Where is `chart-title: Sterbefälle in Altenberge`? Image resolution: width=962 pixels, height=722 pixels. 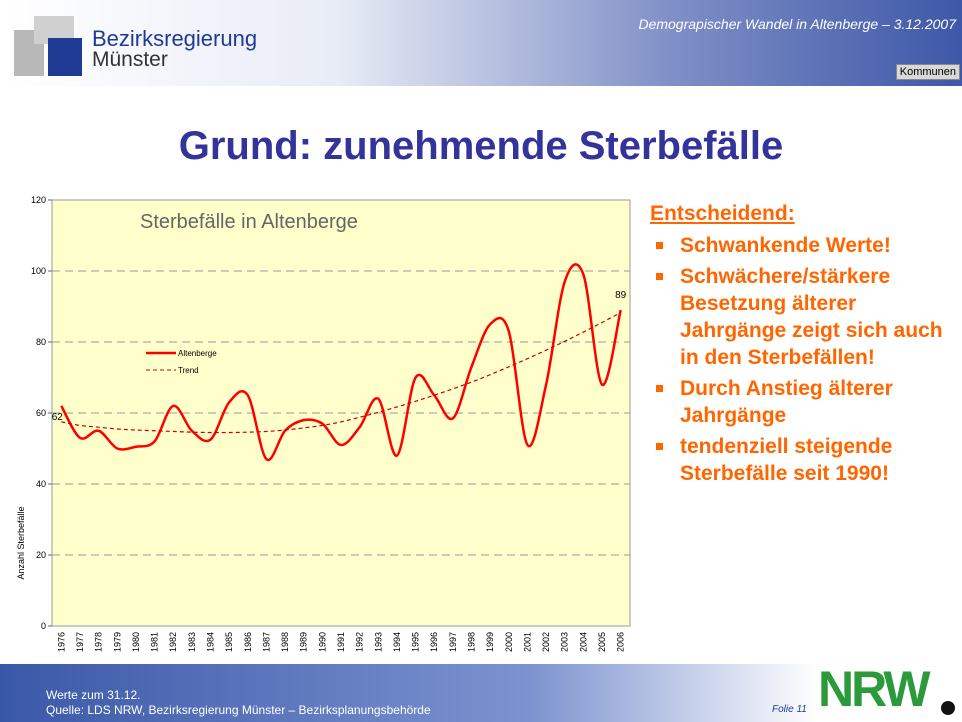
chart-title: Sterbefälle in Altenberge is located at coordinates (249, 222).